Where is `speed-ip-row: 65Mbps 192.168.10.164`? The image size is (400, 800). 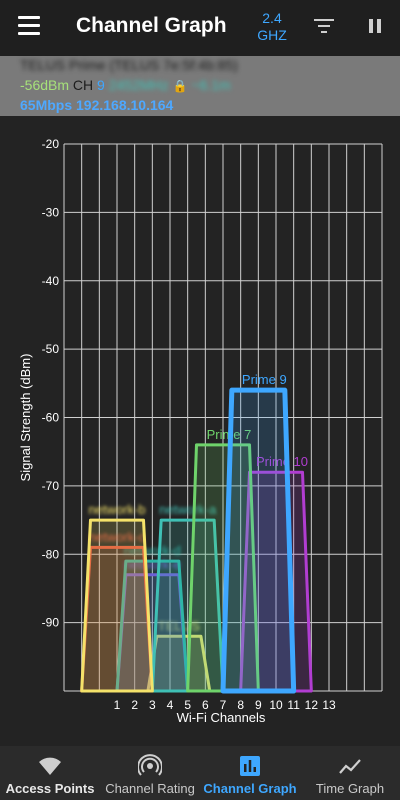 speed-ip-row: 65Mbps 192.168.10.164 is located at coordinates (97, 105).